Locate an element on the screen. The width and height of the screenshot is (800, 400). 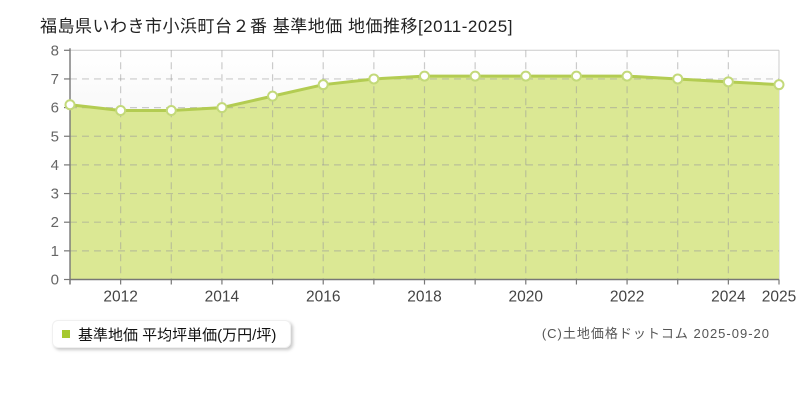
y-tick-label: 4 is located at coordinates (55, 165).